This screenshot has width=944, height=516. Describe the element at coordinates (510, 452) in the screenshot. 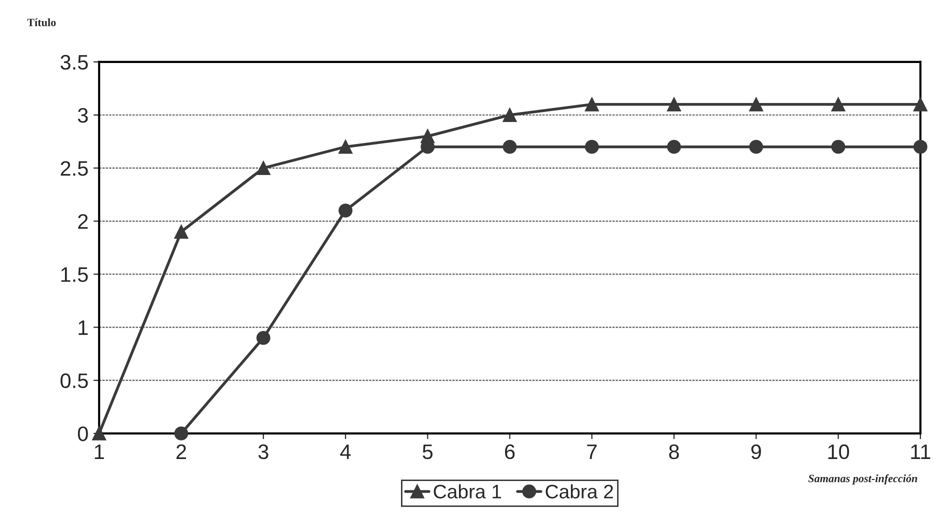

I see `x-tick-label: 6` at that location.